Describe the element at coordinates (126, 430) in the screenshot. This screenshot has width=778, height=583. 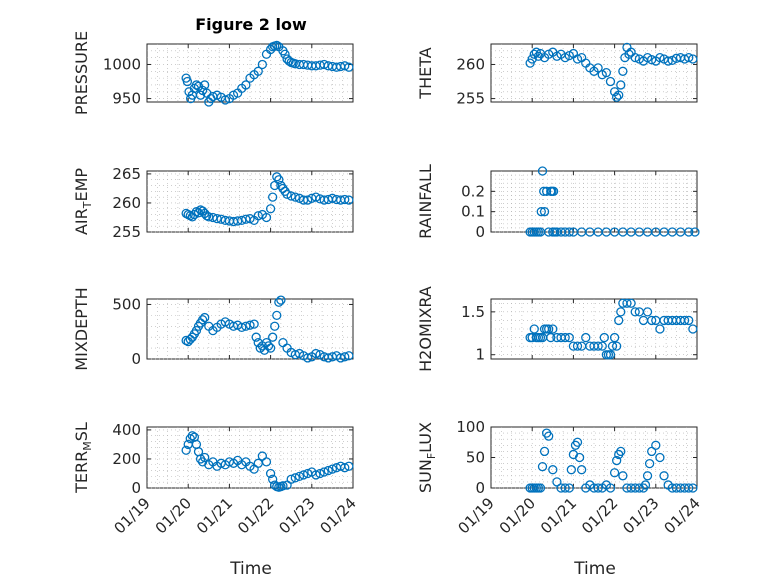
I see `y-tick-label: 400` at that location.